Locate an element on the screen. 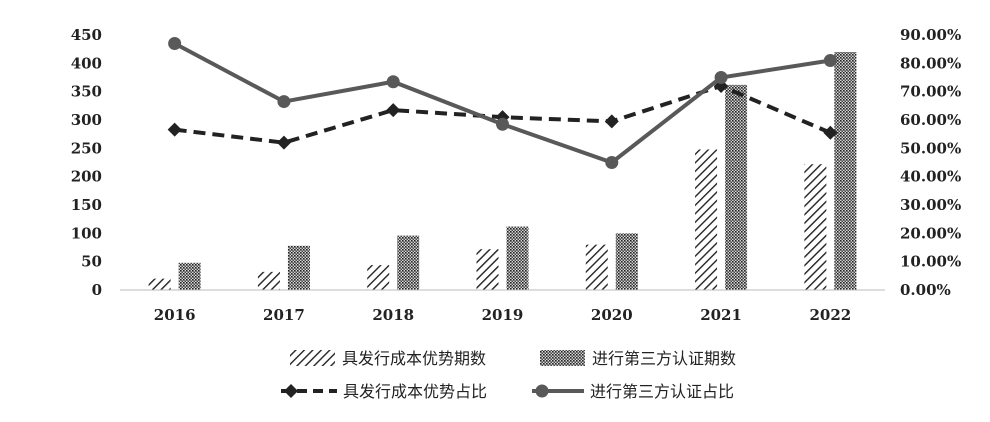 Image resolution: width=990 pixels, height=422 pixels. legend-item-2: 进行第三方认证期数 is located at coordinates (638, 358).